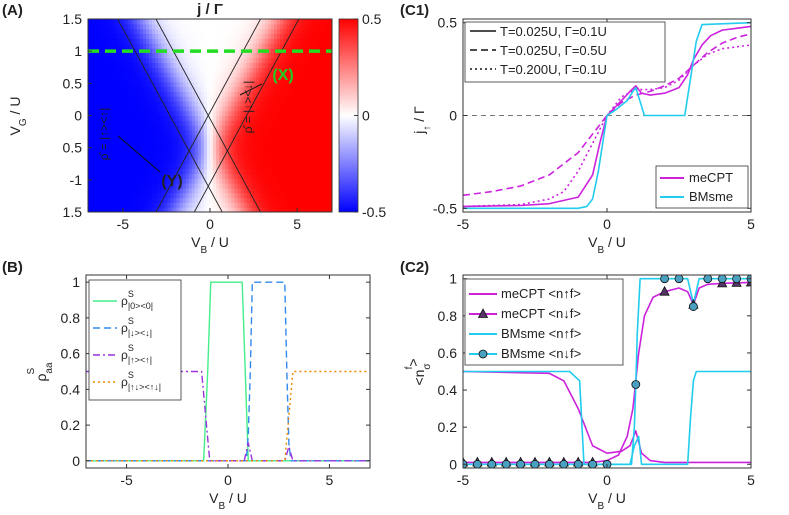  I want to click on boundary-line, so click(170, 115).